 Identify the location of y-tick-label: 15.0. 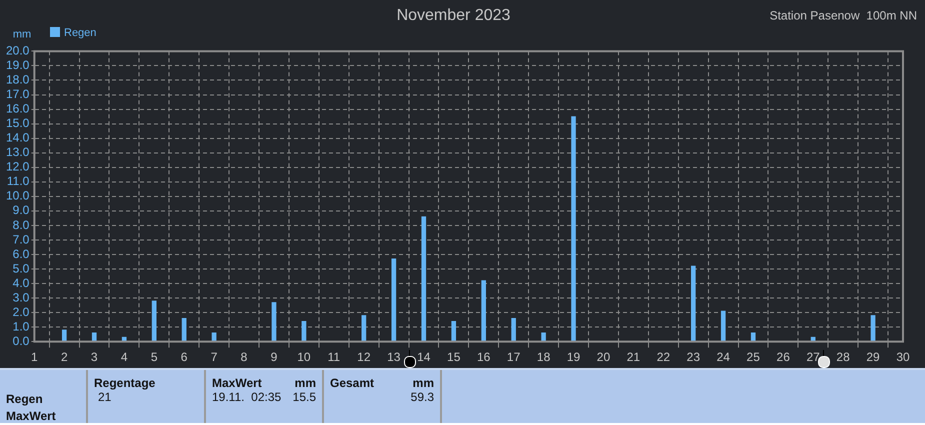
(18, 123).